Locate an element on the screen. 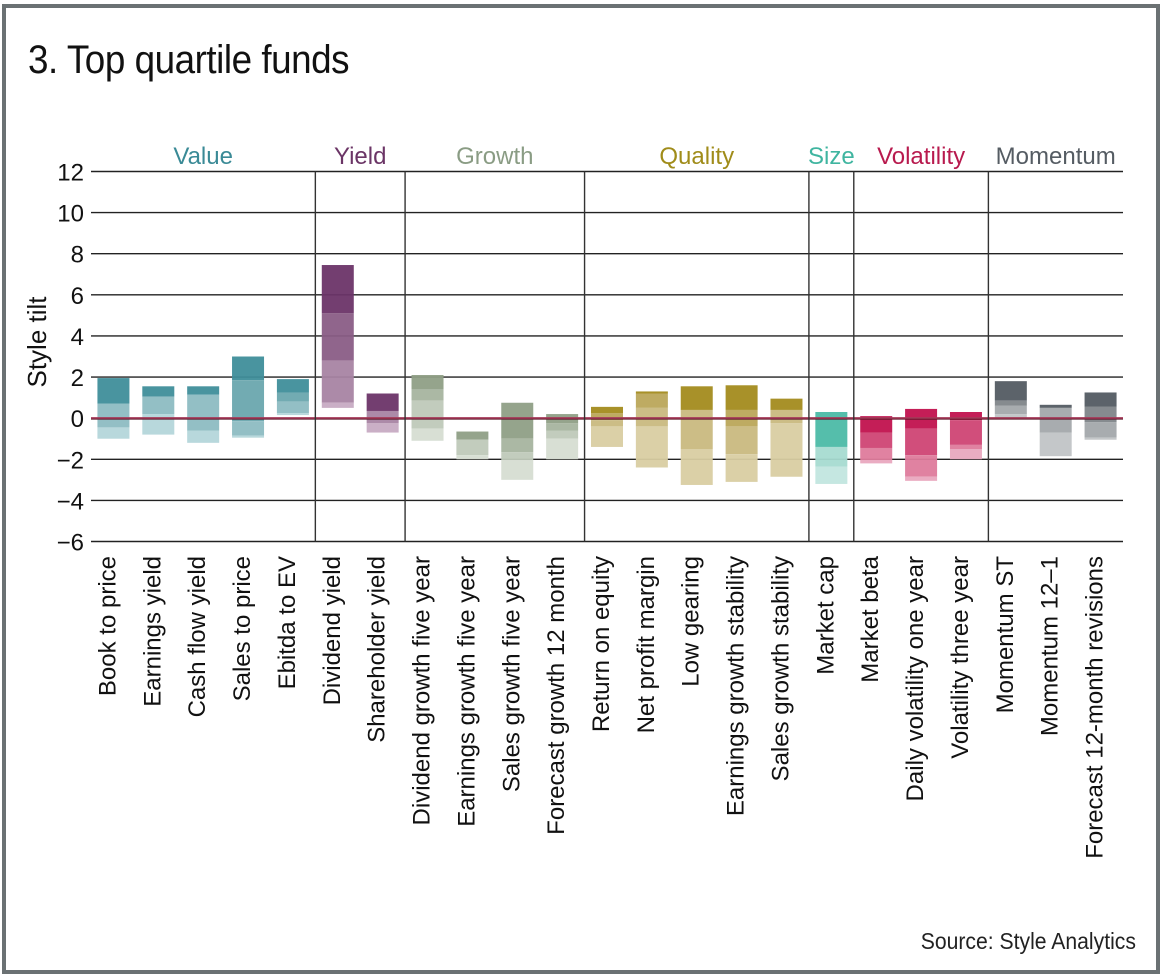 The image size is (1160, 976). x-tick-label: Dividend yield is located at coordinates (332, 630).